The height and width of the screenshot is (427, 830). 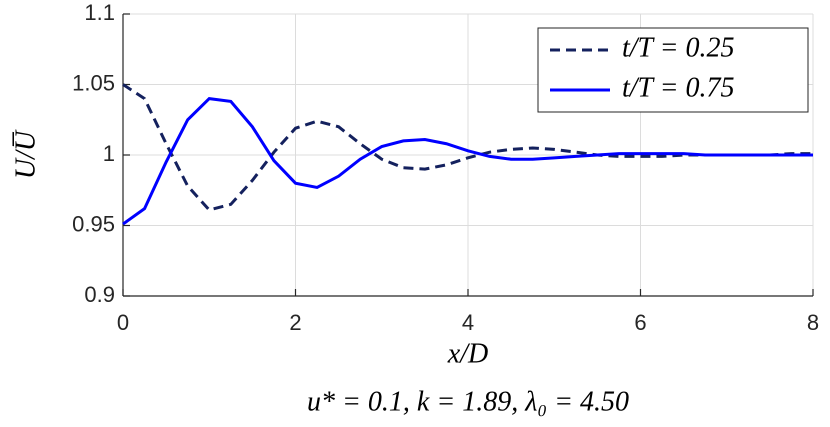 I want to click on legend, so click(x=673, y=70).